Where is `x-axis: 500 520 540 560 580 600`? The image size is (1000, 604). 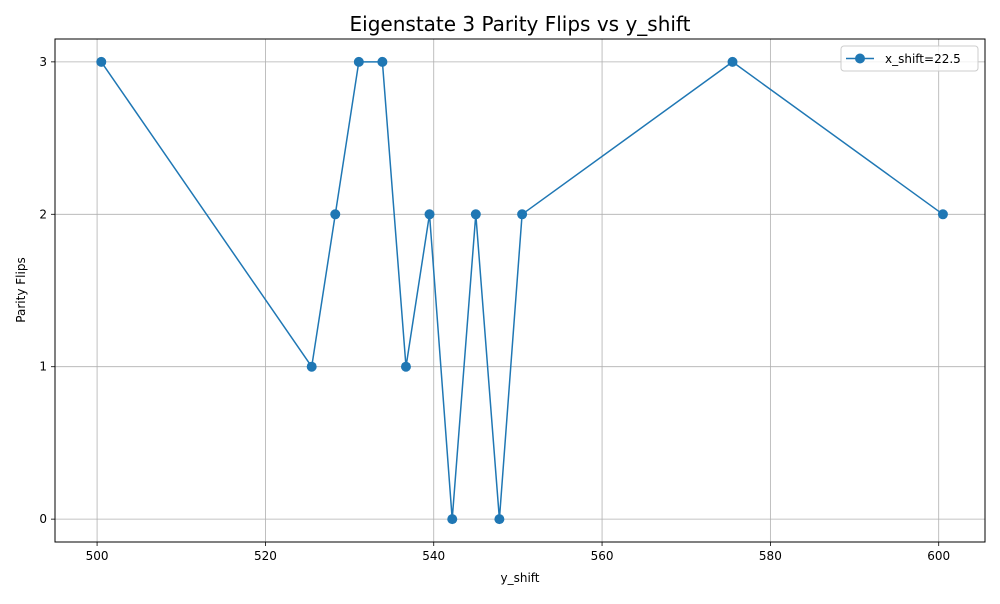 x-axis: 500 520 540 560 580 600 is located at coordinates (518, 552).